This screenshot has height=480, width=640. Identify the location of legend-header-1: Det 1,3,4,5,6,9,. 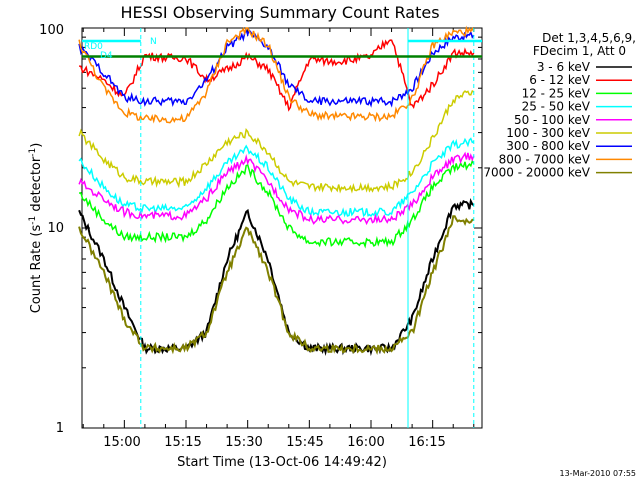
(589, 38).